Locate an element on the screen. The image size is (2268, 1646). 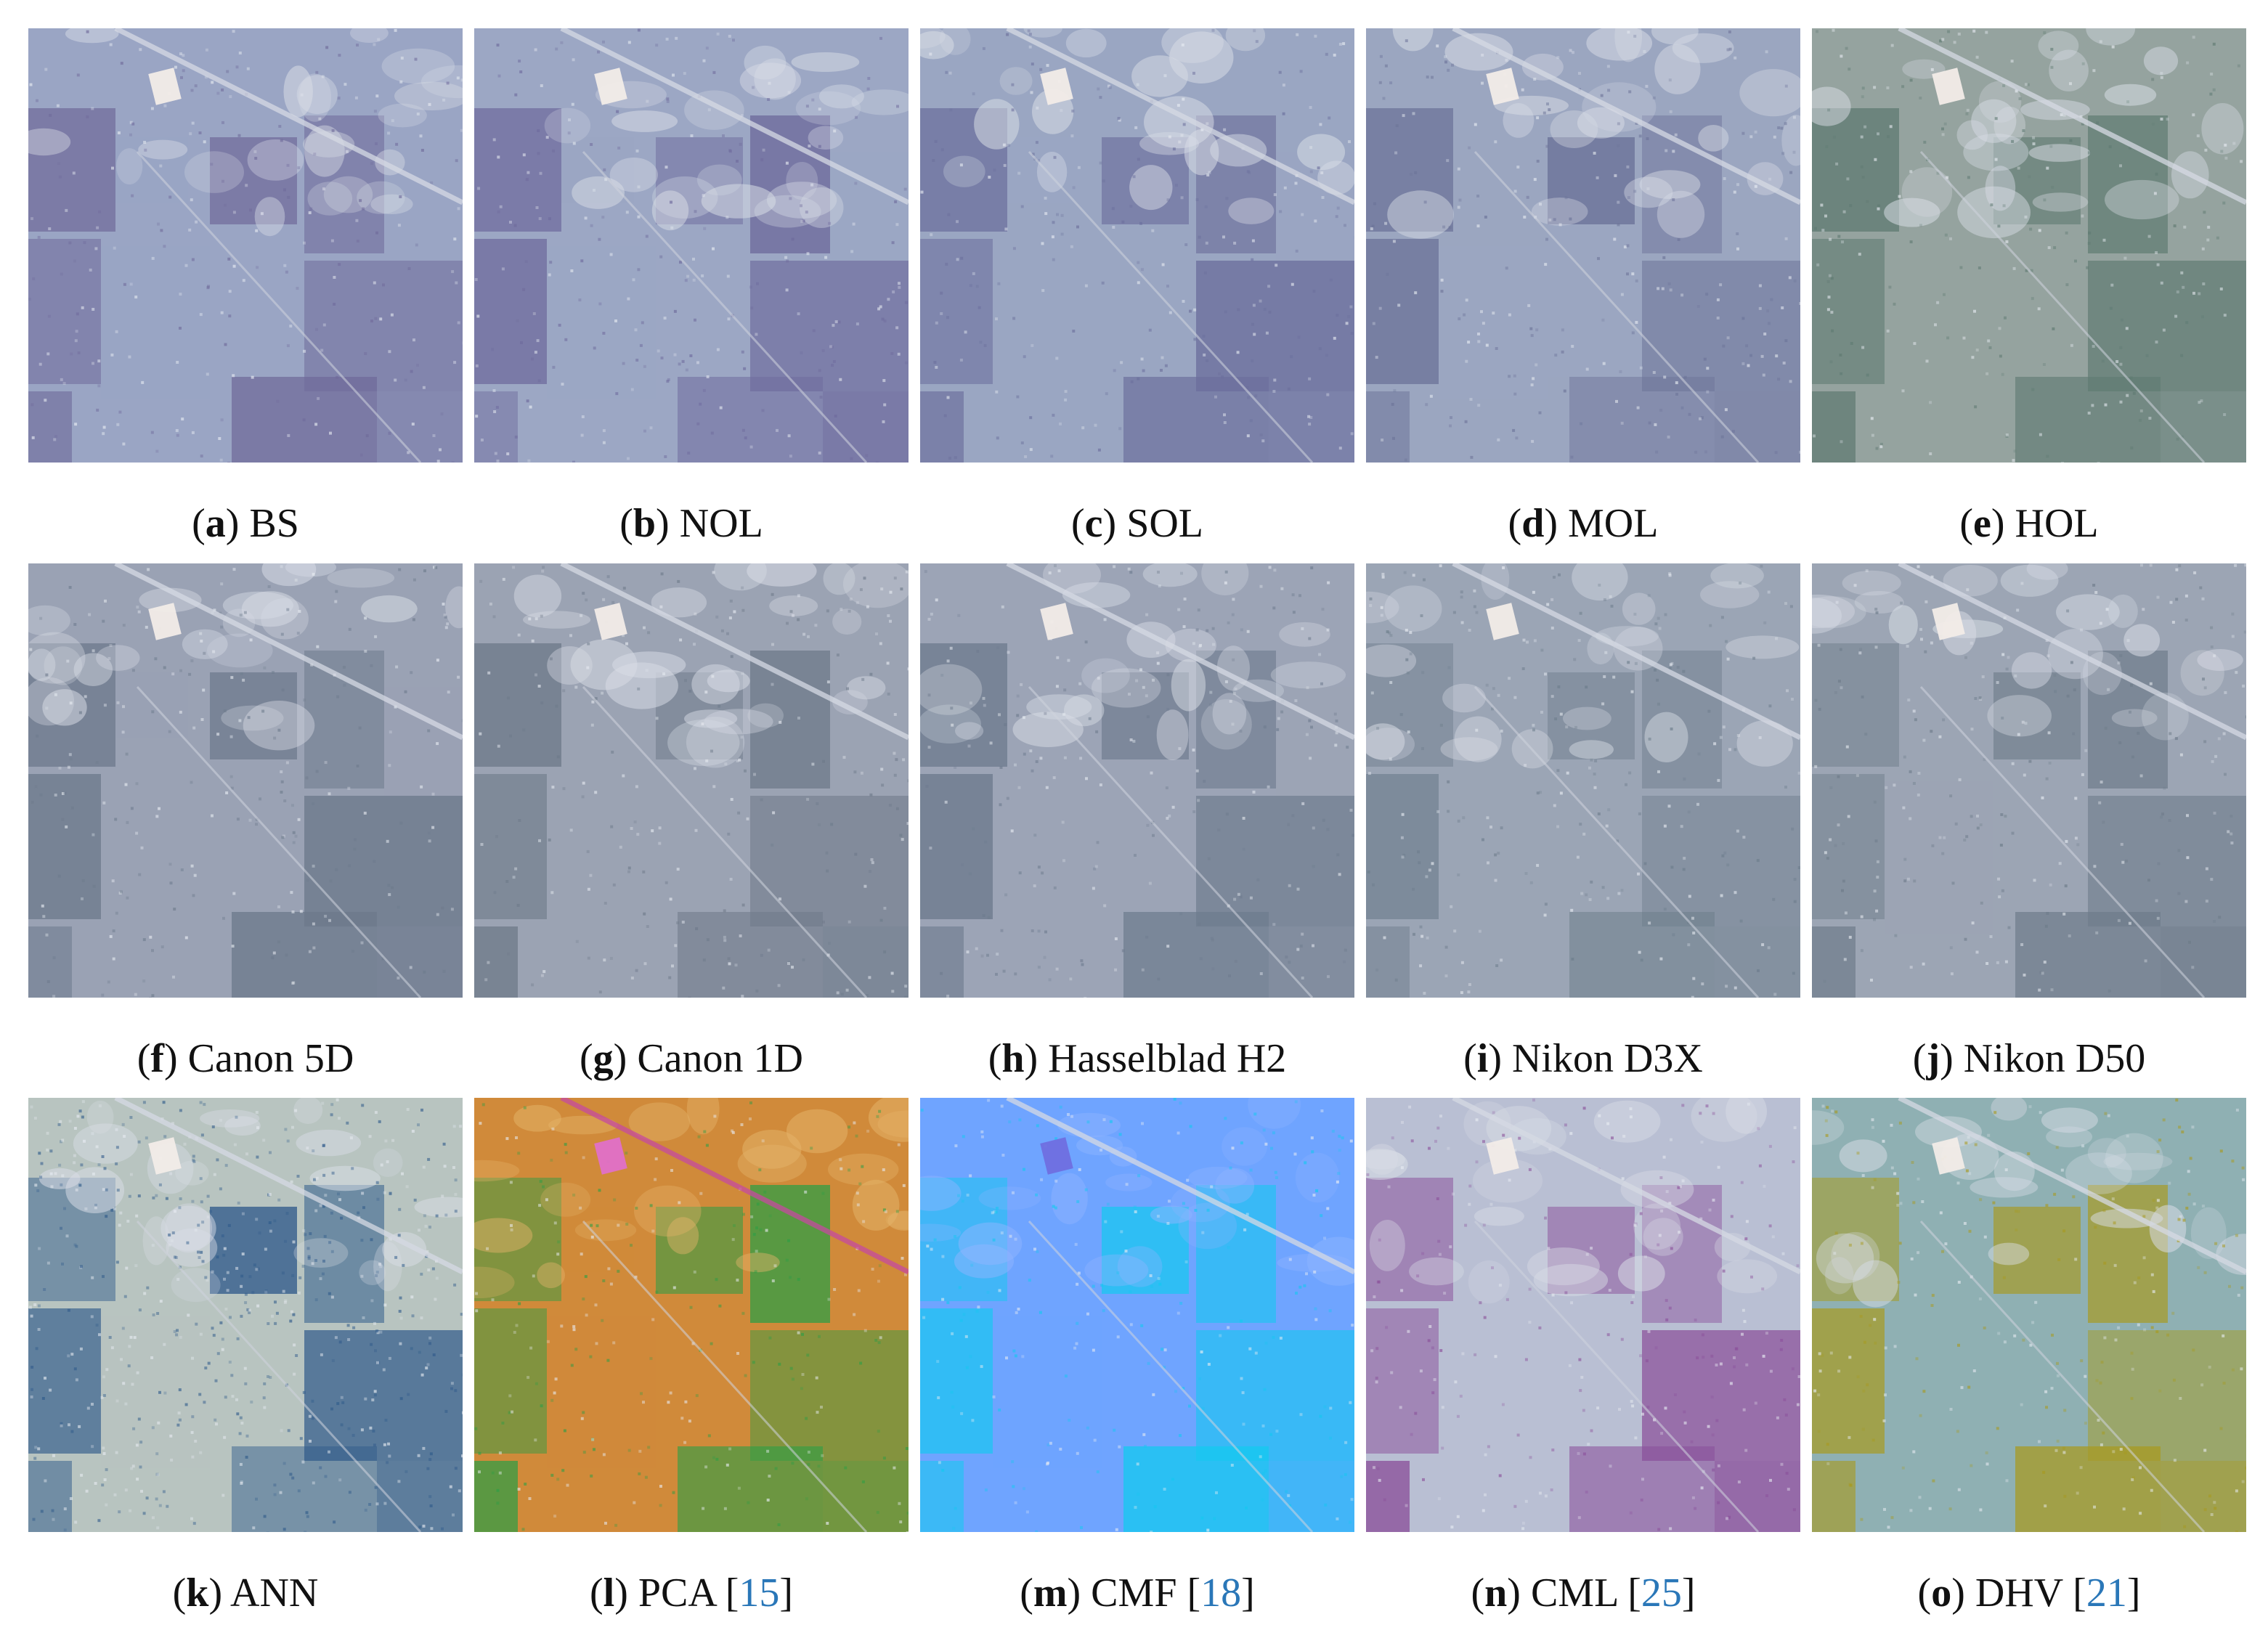
panel-caption-e: (e) HOL is located at coordinates (2029, 523).